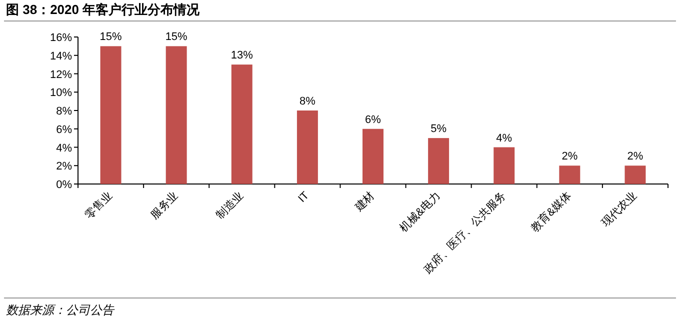  Describe the element at coordinates (304, 197) in the screenshot. I see `x-tick-label: IT` at that location.